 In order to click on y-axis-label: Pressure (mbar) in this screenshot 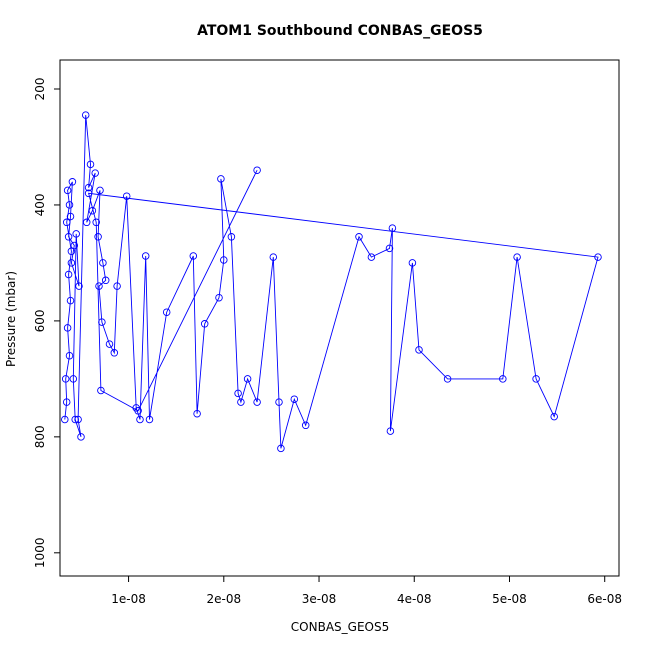, I will do `click(11, 319)`.